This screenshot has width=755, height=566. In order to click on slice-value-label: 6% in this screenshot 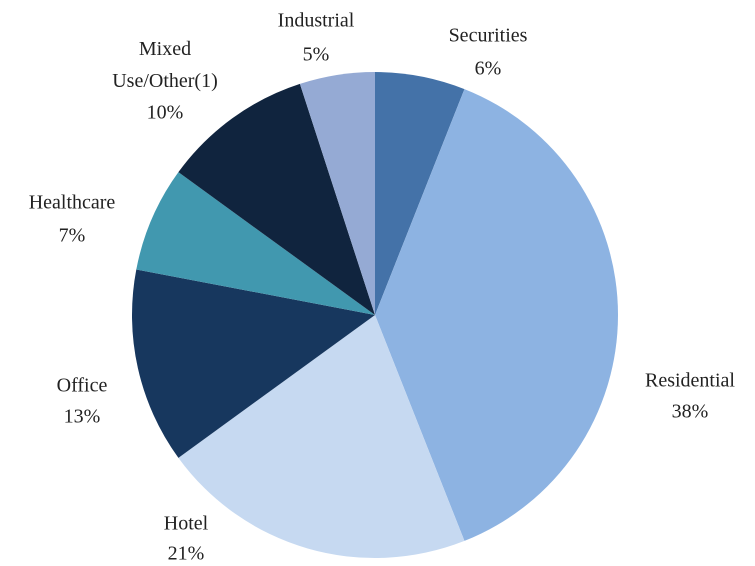, I will do `click(488, 69)`.